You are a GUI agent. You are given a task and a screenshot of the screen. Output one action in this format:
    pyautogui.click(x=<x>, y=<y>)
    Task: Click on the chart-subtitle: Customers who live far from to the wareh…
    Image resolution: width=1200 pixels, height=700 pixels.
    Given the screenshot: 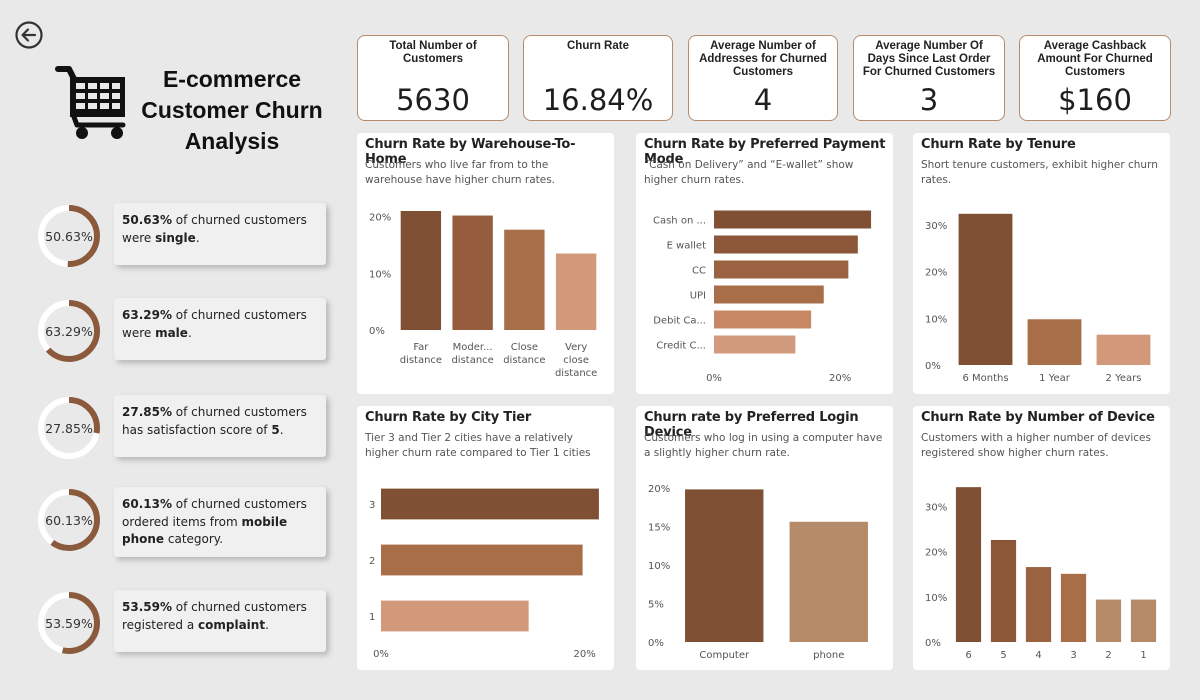 What is the action you would take?
    pyautogui.click(x=460, y=172)
    